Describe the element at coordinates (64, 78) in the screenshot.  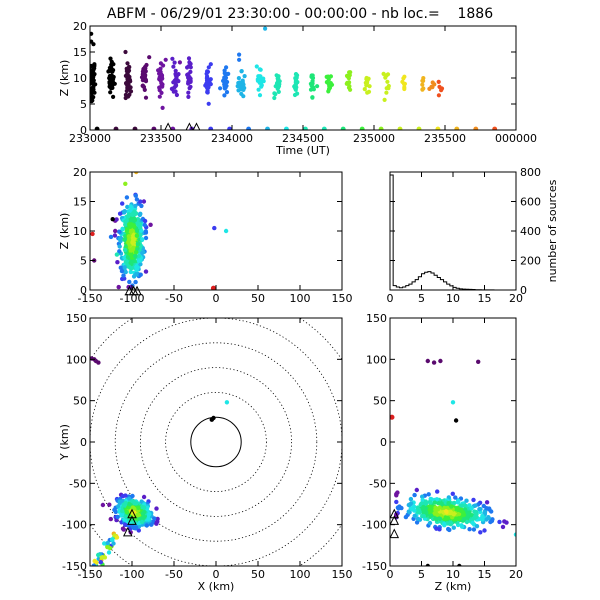
I see `y-axis-label: Z (km)` at that location.